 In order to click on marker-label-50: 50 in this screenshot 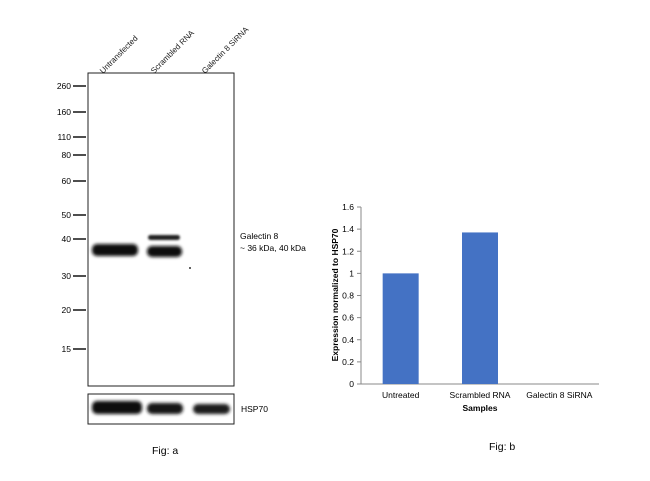, I will do `click(67, 215)`.